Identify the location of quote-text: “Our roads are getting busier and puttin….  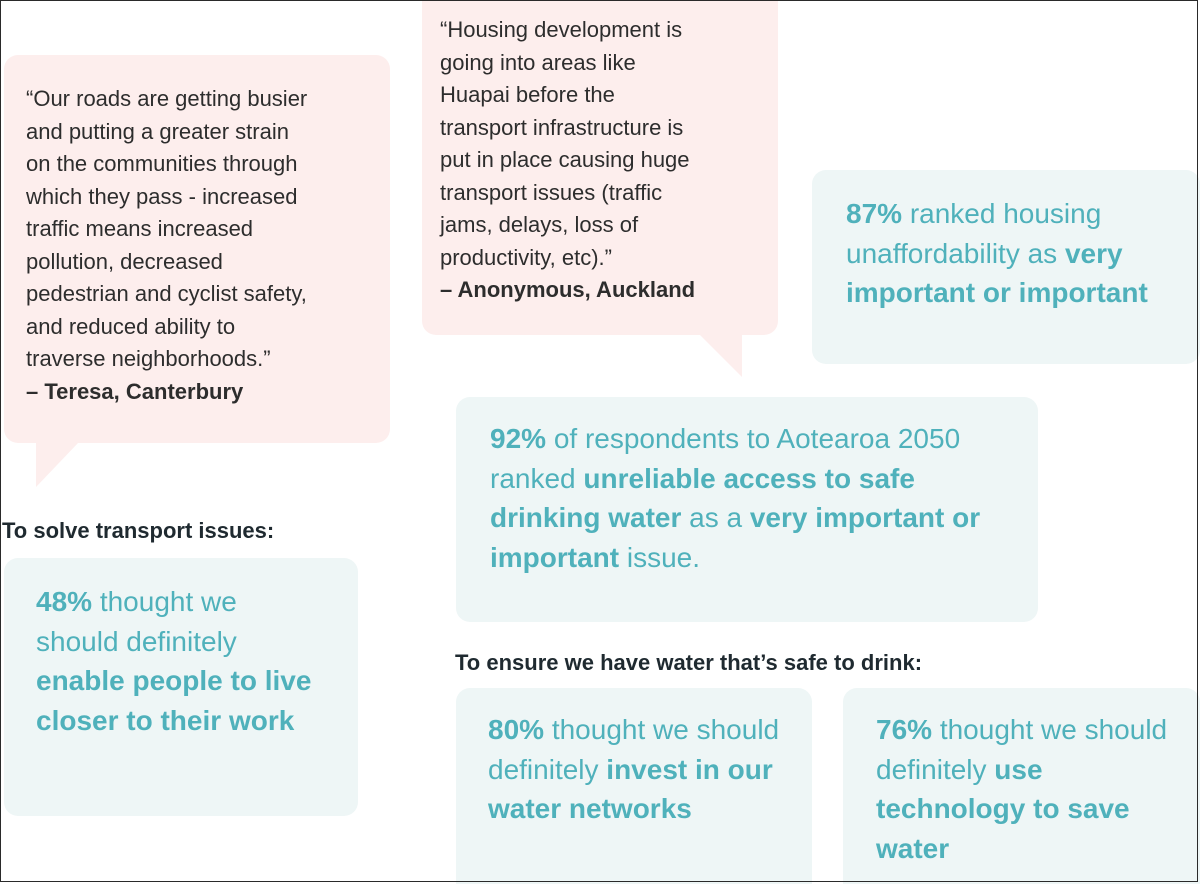
(167, 228).